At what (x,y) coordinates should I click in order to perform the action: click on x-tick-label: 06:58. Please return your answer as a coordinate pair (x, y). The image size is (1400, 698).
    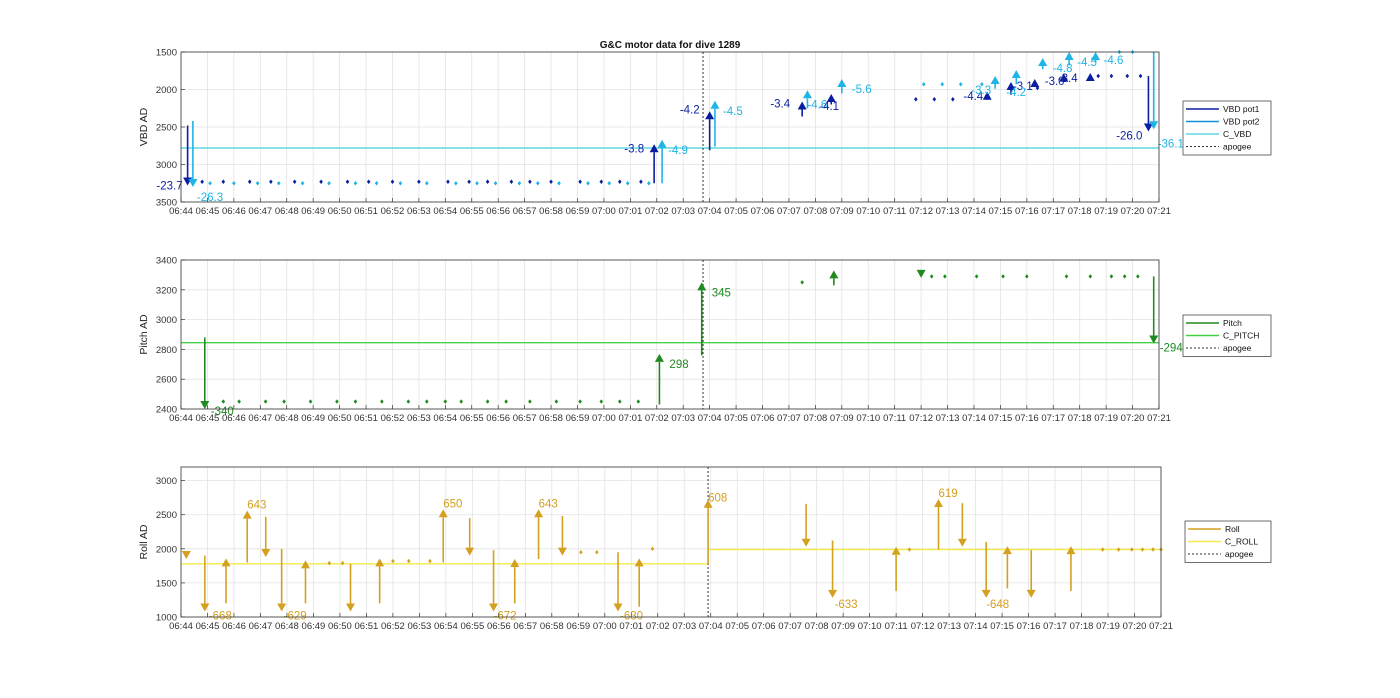
    Looking at the image, I should click on (551, 211).